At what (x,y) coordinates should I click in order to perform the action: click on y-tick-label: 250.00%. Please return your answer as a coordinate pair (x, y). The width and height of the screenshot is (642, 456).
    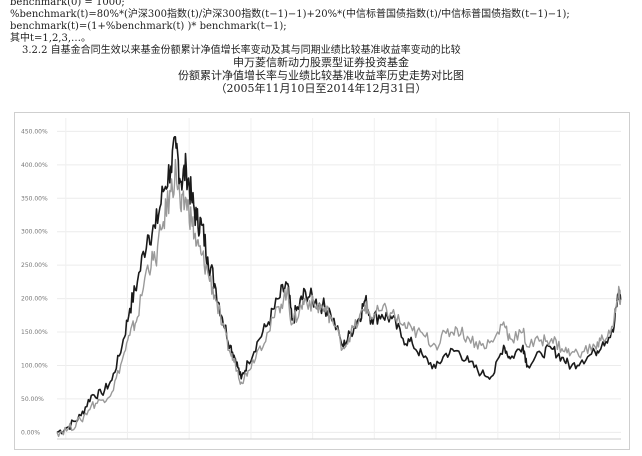
    Looking at the image, I should click on (34, 265).